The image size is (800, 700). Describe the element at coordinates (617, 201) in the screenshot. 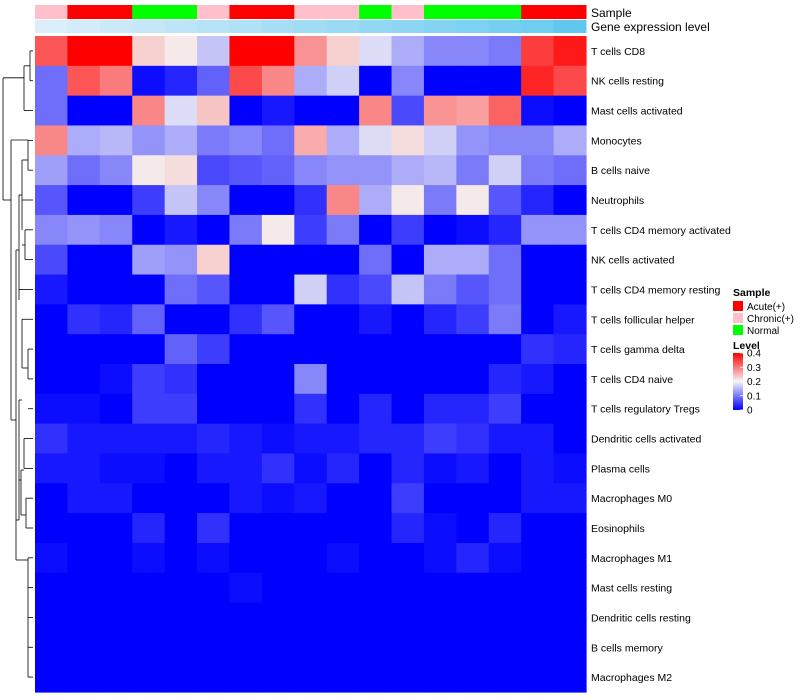

I see `row-label: Neutrophils` at that location.